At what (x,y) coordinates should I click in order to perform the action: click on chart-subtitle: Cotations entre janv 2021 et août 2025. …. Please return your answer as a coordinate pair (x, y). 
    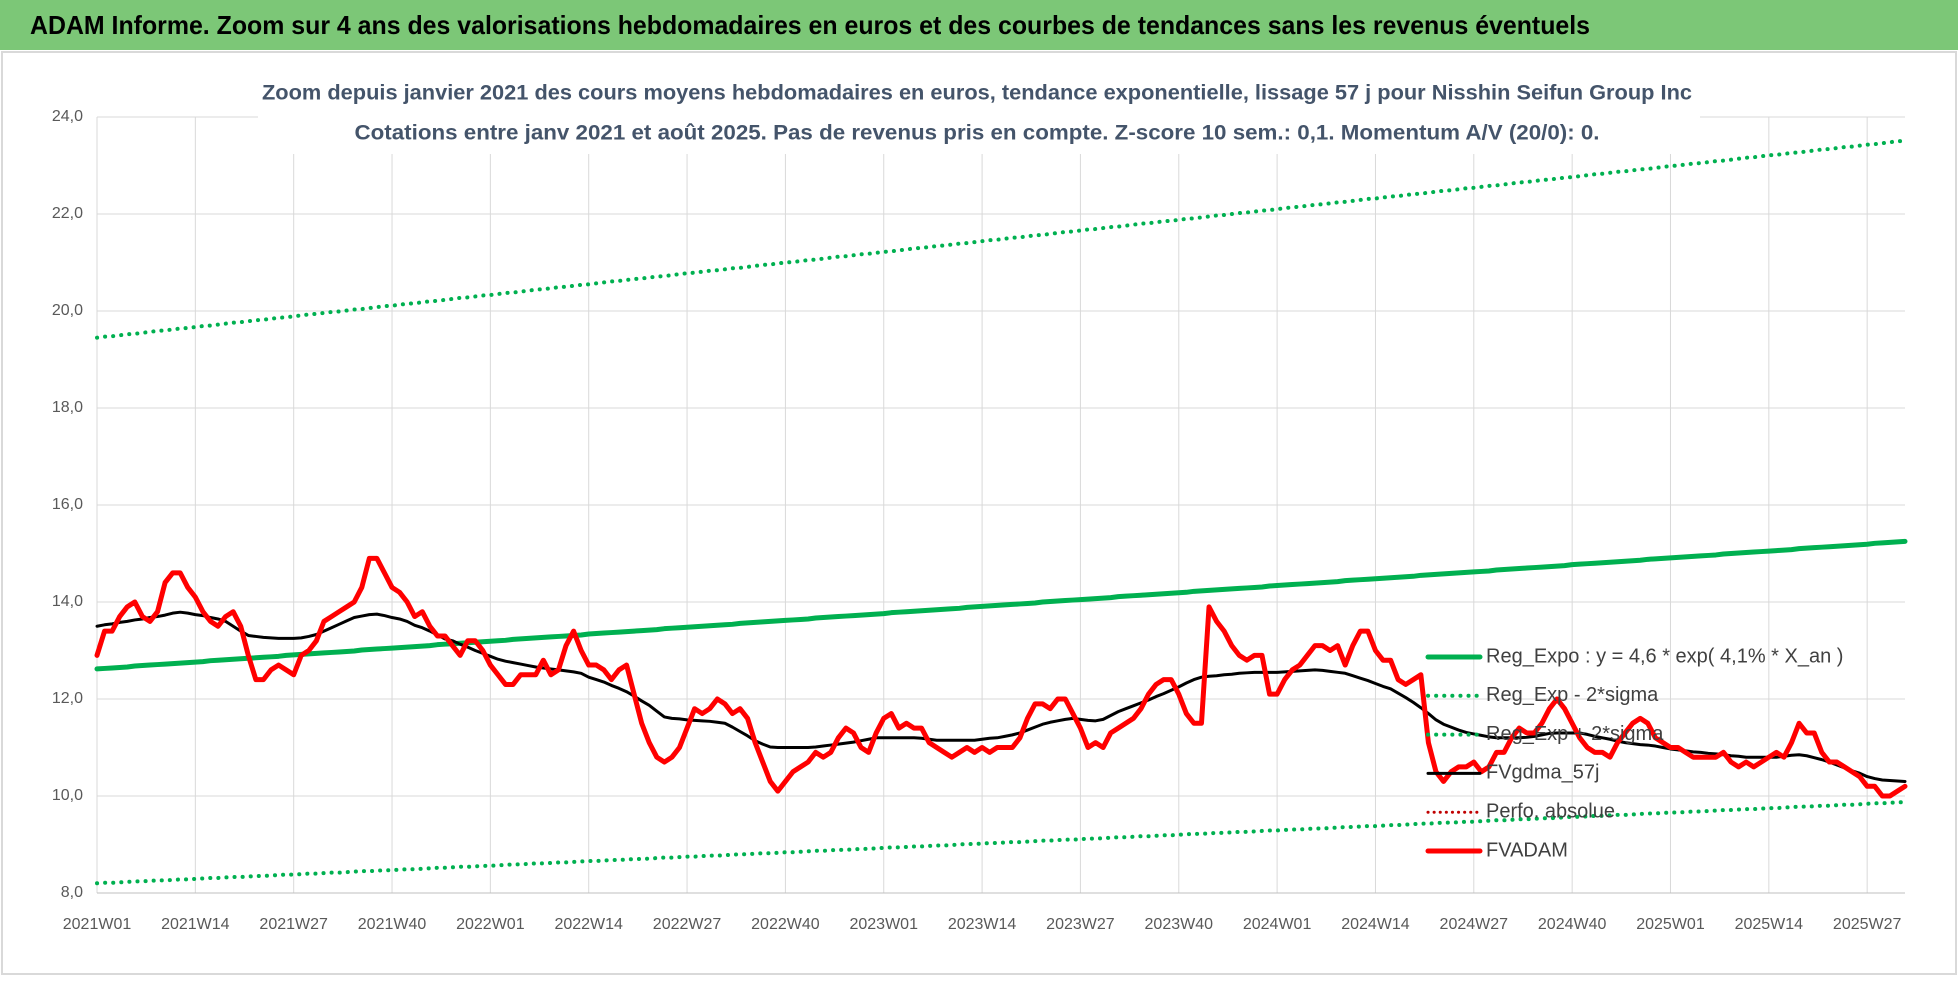
    Looking at the image, I should click on (977, 133).